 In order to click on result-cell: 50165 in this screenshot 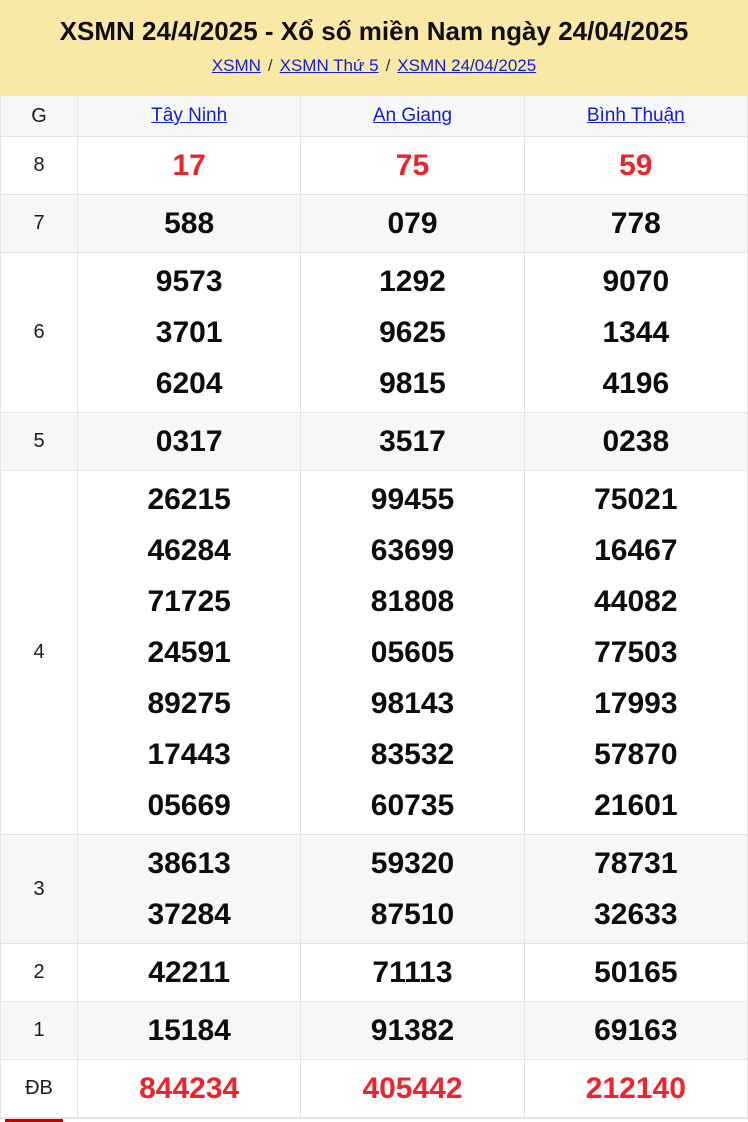, I will do `click(636, 972)`.